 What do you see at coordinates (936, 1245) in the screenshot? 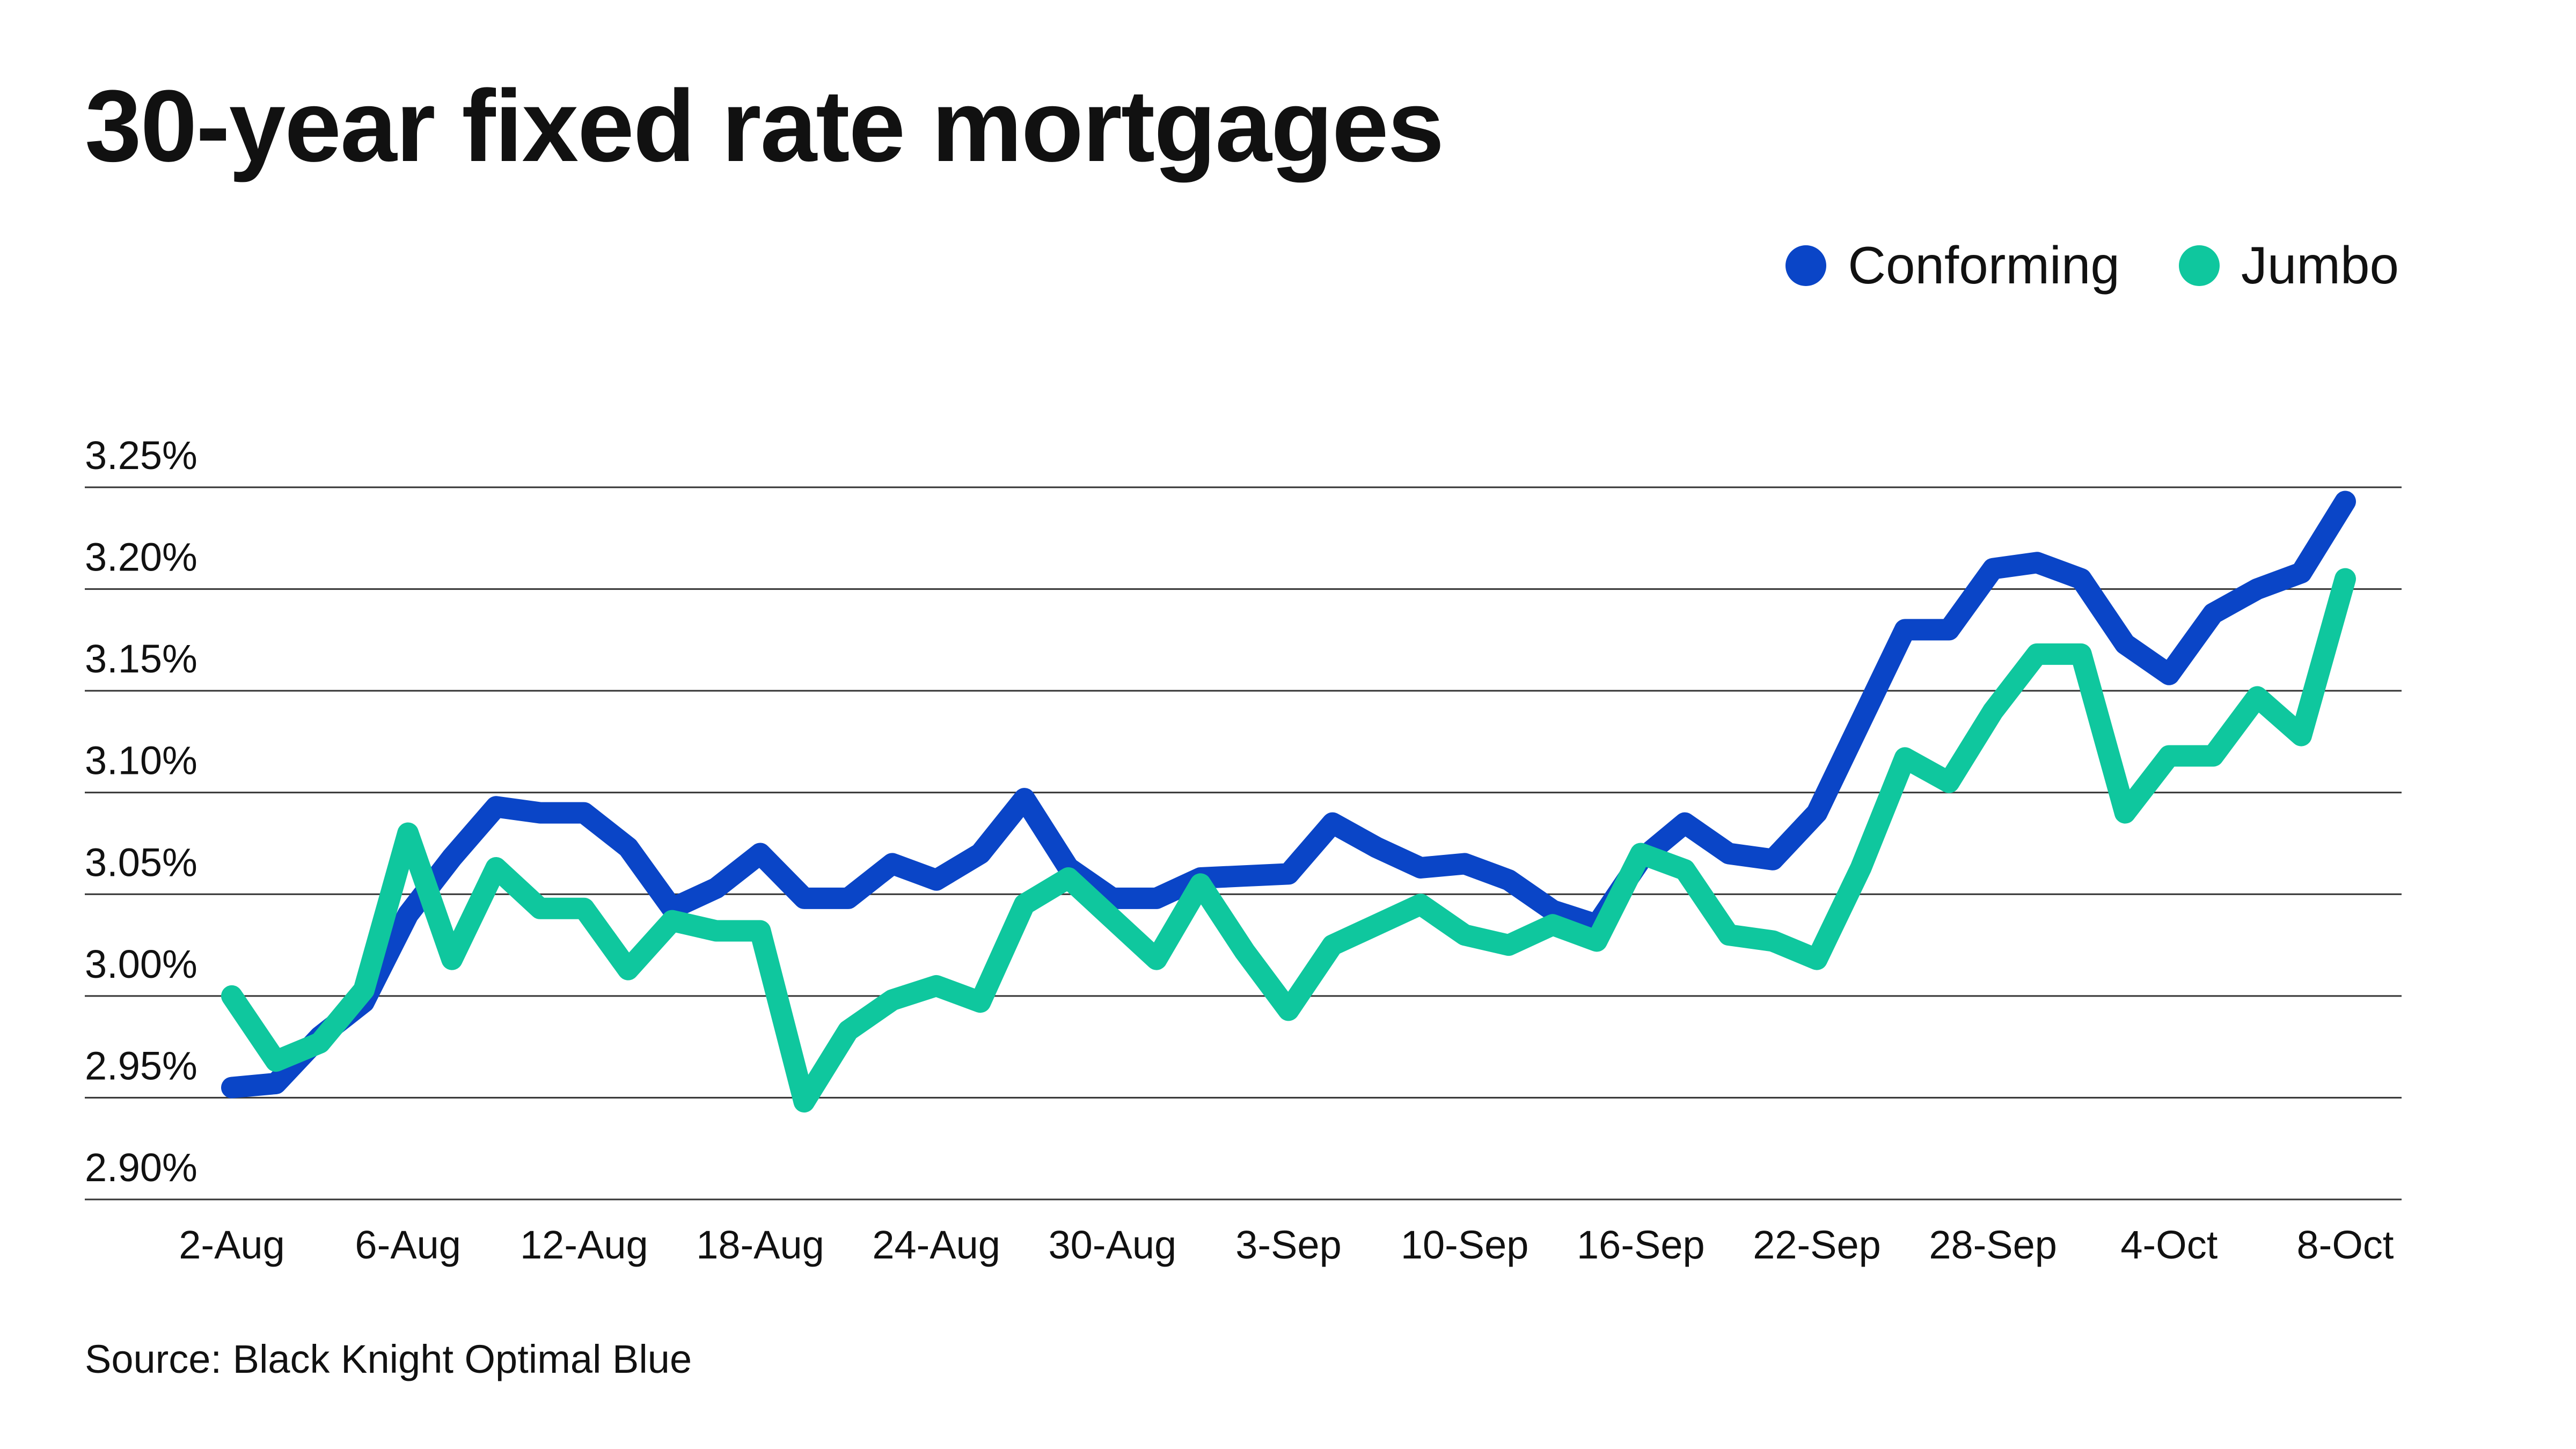
I see `x-tick-label: 24-Aug` at bounding box center [936, 1245].